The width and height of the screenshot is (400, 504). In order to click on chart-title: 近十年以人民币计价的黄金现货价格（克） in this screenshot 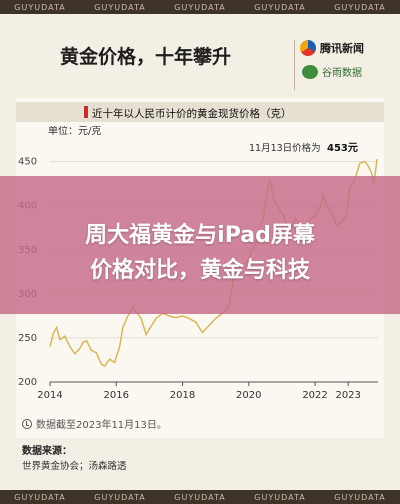, I will do `click(192, 114)`.